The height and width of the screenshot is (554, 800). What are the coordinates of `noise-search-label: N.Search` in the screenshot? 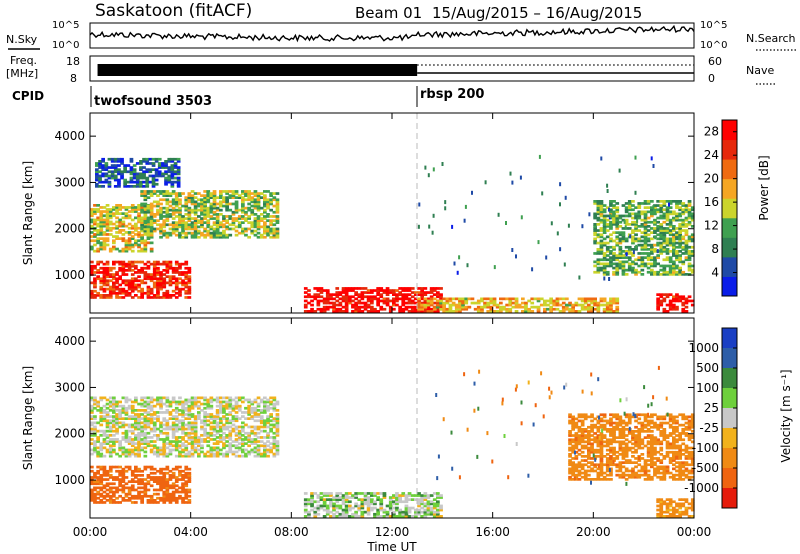 It's located at (771, 38).